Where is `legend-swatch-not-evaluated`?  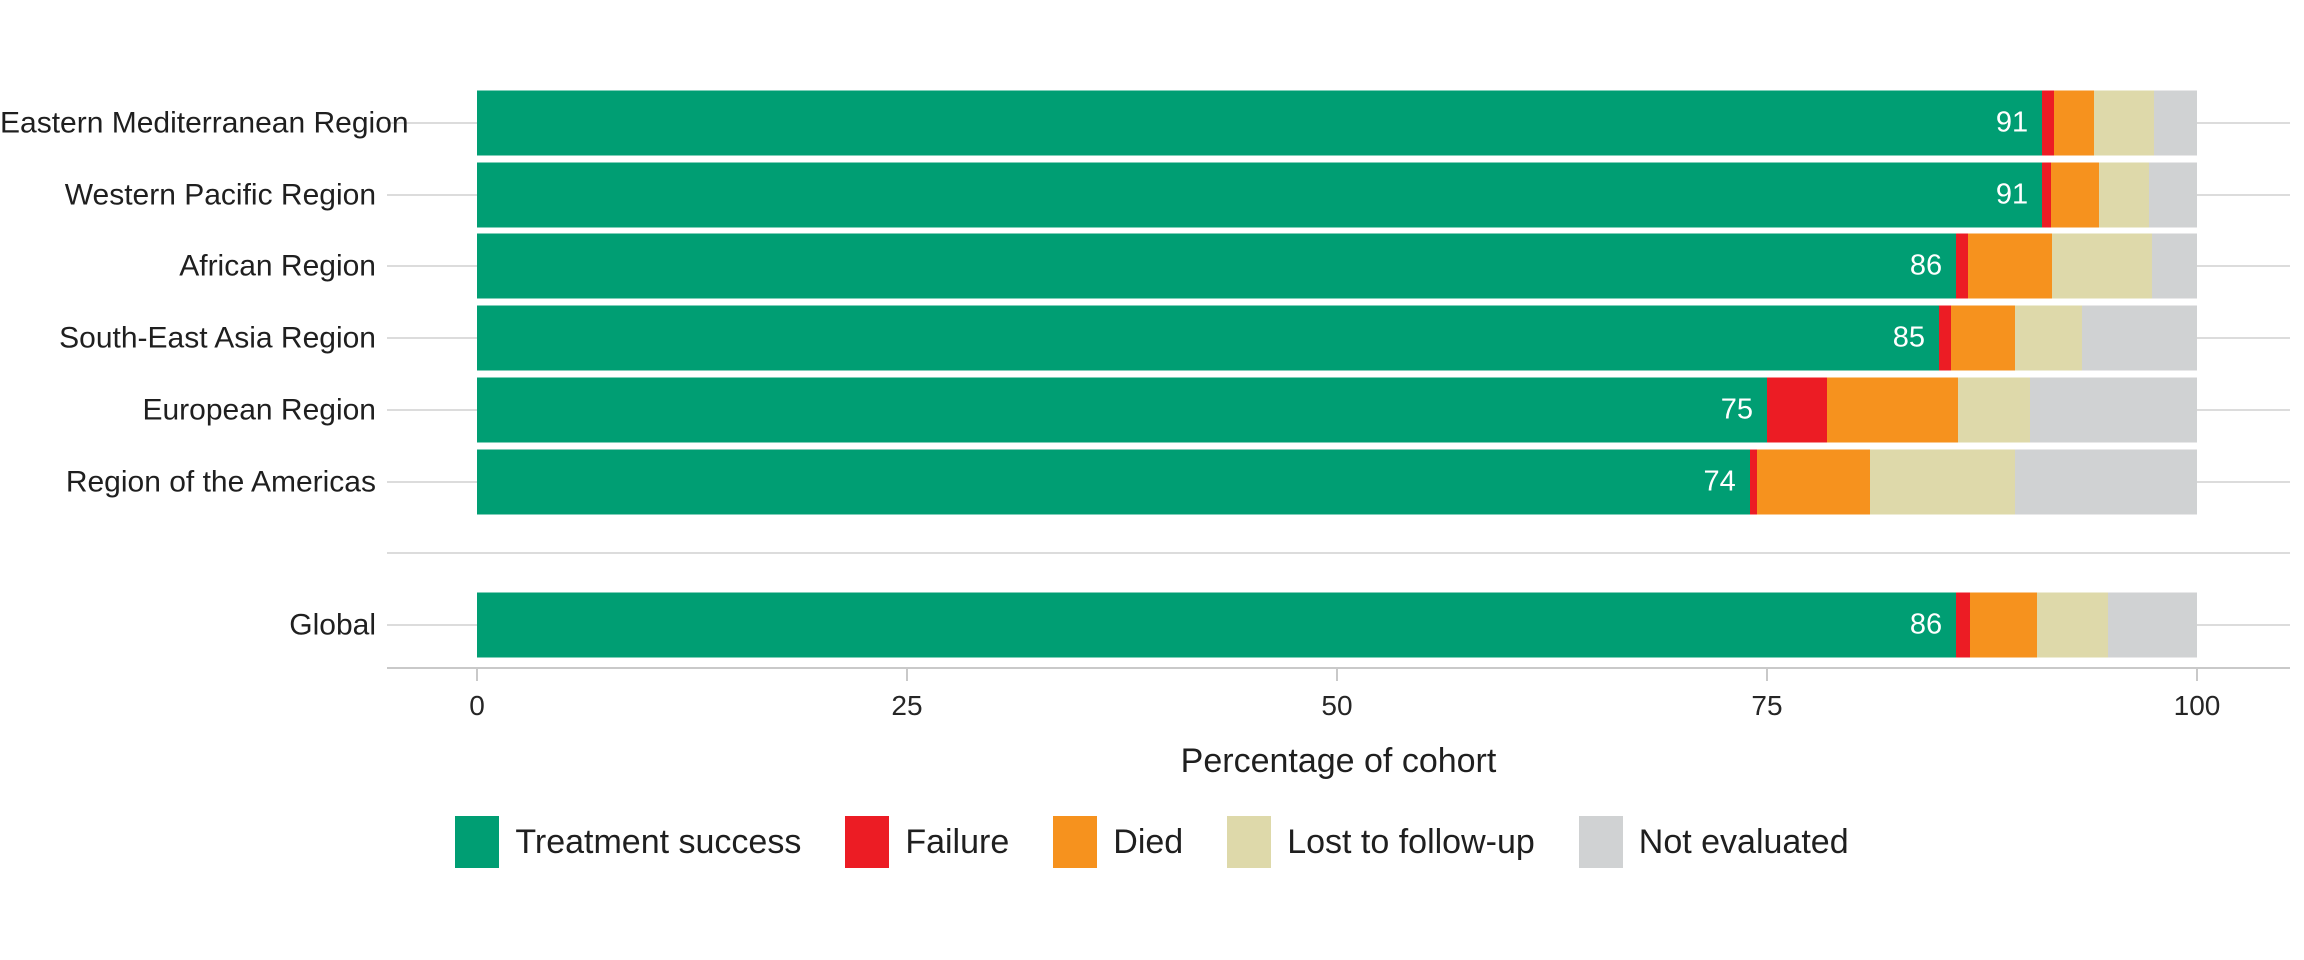
legend-swatch-not-evaluated is located at coordinates (1600, 842).